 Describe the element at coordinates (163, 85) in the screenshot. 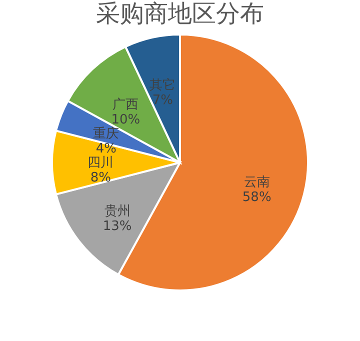

I see `slice-label: 其它` at that location.